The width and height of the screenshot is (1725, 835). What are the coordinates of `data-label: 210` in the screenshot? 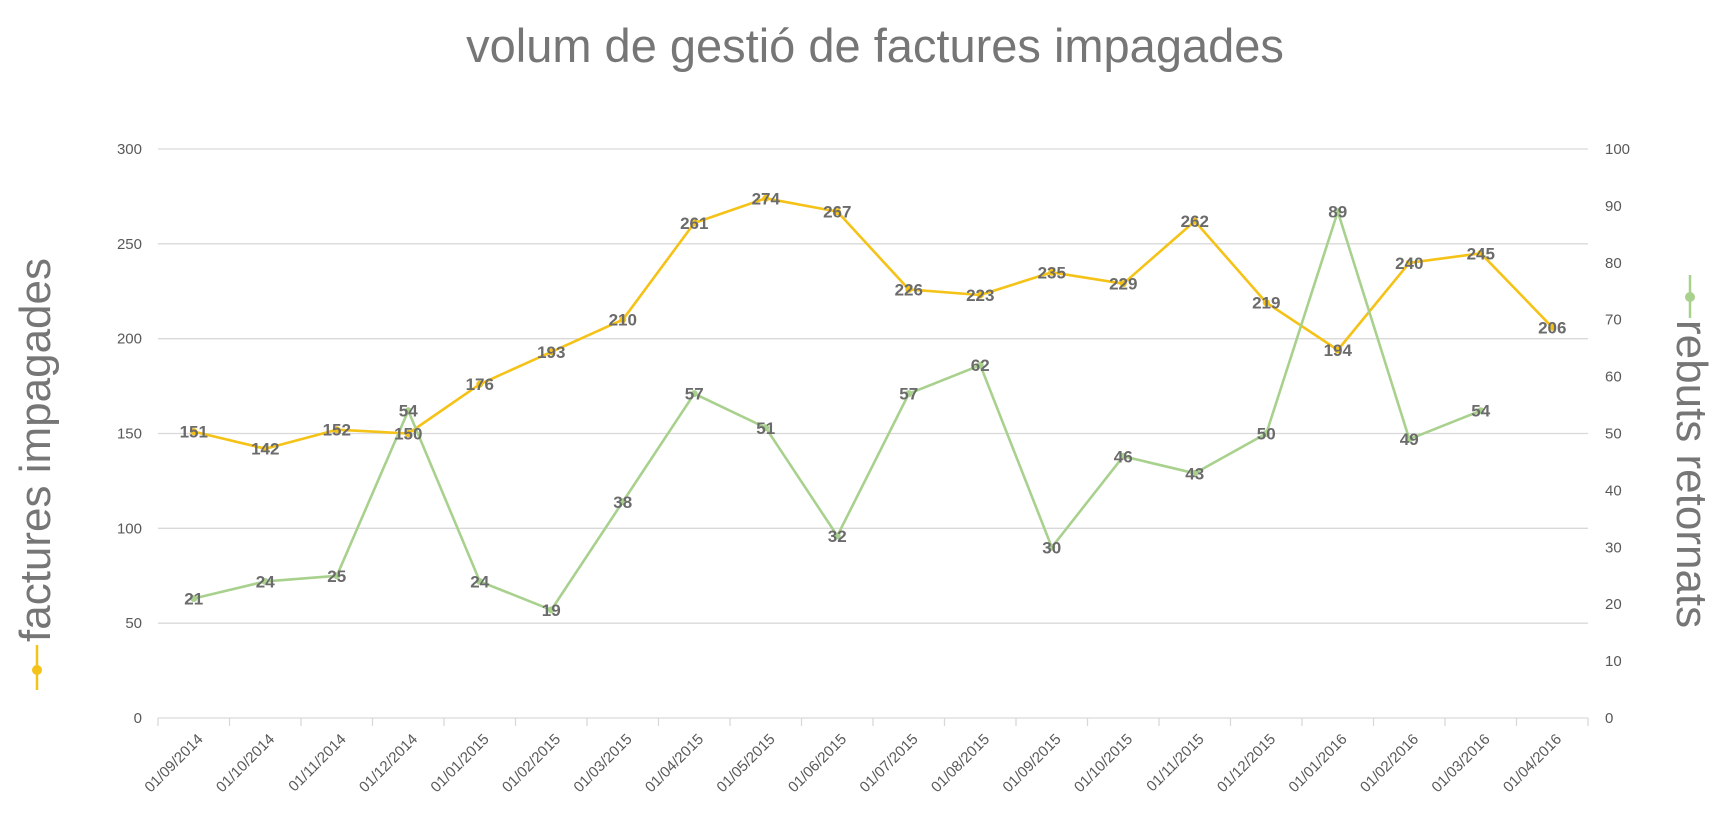 It's located at (623, 320).